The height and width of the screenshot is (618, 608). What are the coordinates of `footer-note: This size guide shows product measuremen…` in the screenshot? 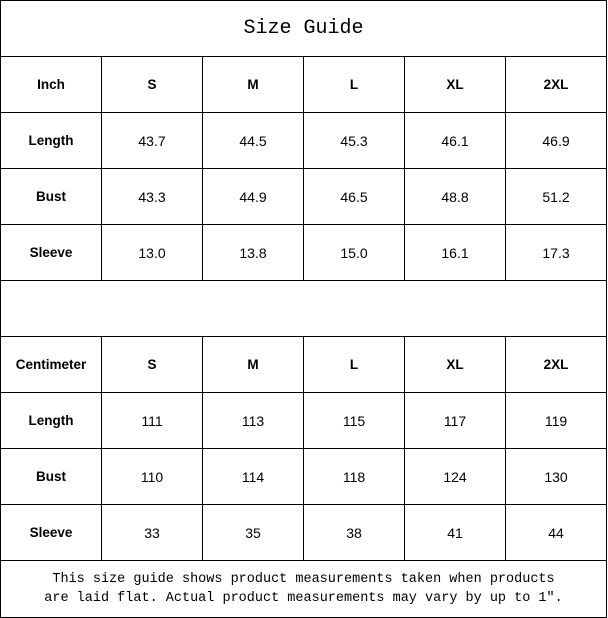 It's located at (303, 589).